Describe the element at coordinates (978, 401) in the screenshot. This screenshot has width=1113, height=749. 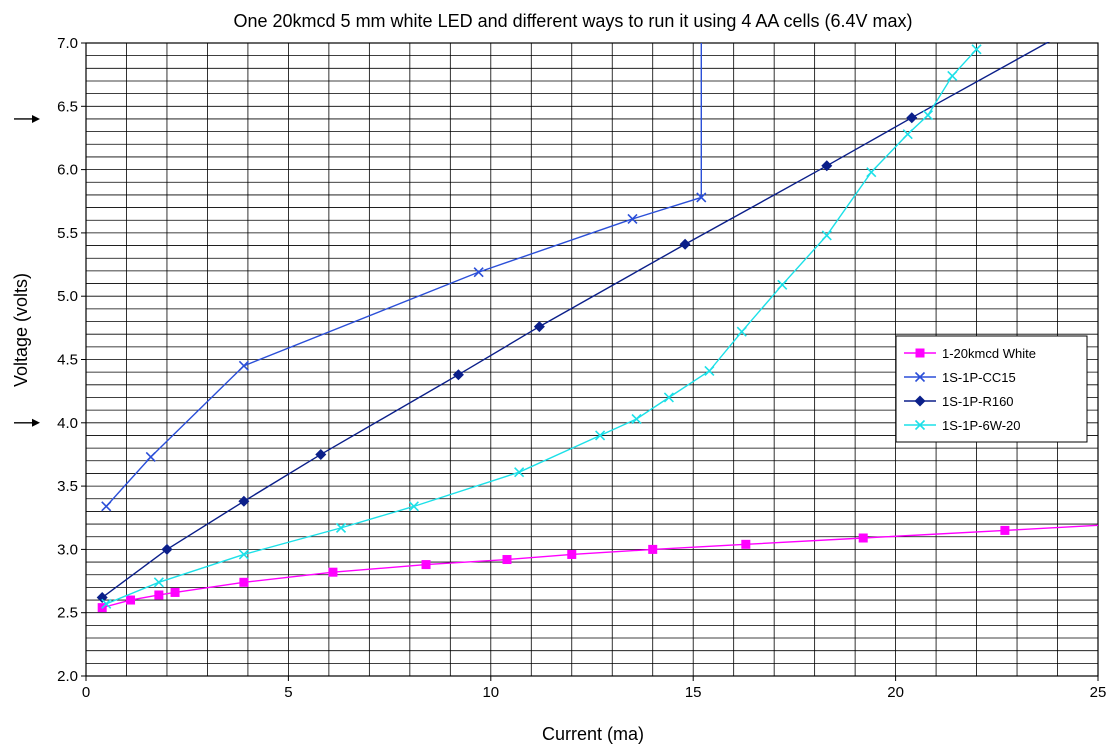
I see `legend-label: 1S-1P-R160` at that location.